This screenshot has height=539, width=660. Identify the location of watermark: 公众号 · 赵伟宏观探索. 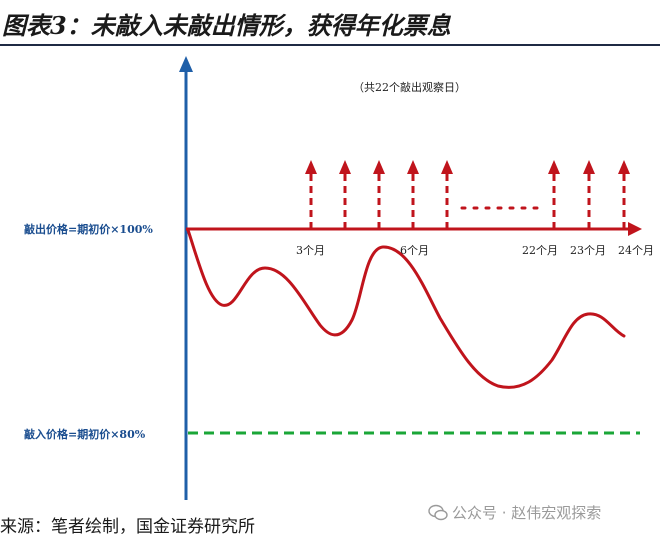
(514, 512).